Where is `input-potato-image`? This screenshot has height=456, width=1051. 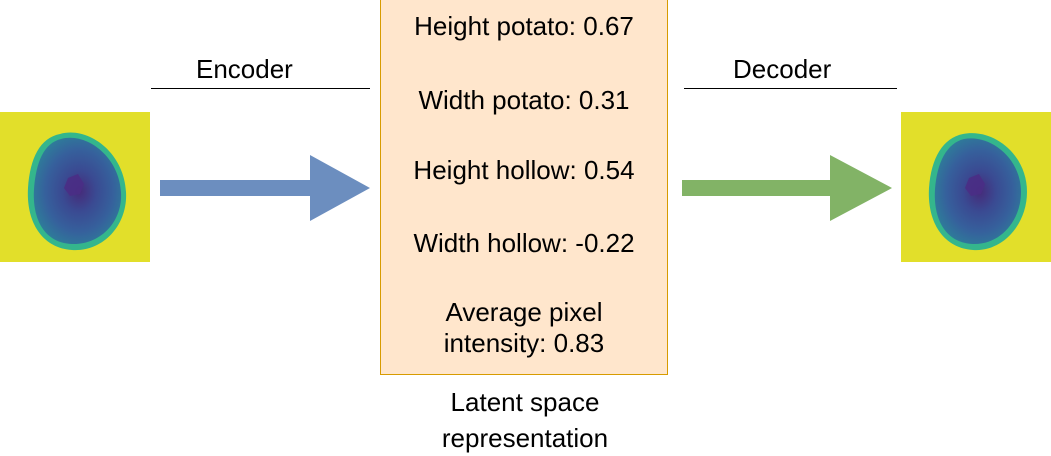 input-potato-image is located at coordinates (75, 187).